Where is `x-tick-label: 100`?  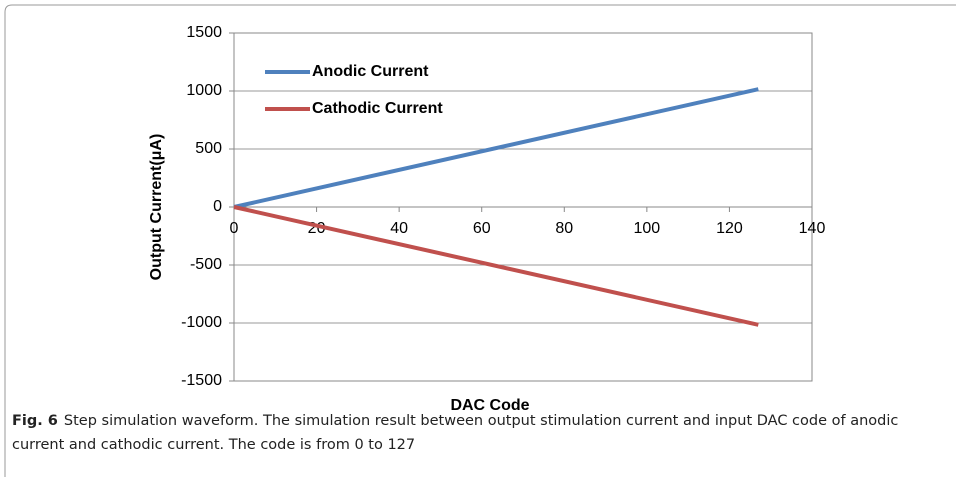 x-tick-label: 100 is located at coordinates (647, 228).